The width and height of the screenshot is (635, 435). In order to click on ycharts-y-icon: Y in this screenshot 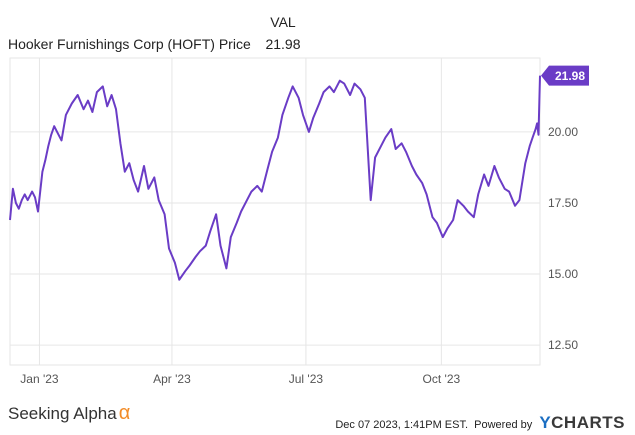, I will do `click(545, 422)`.